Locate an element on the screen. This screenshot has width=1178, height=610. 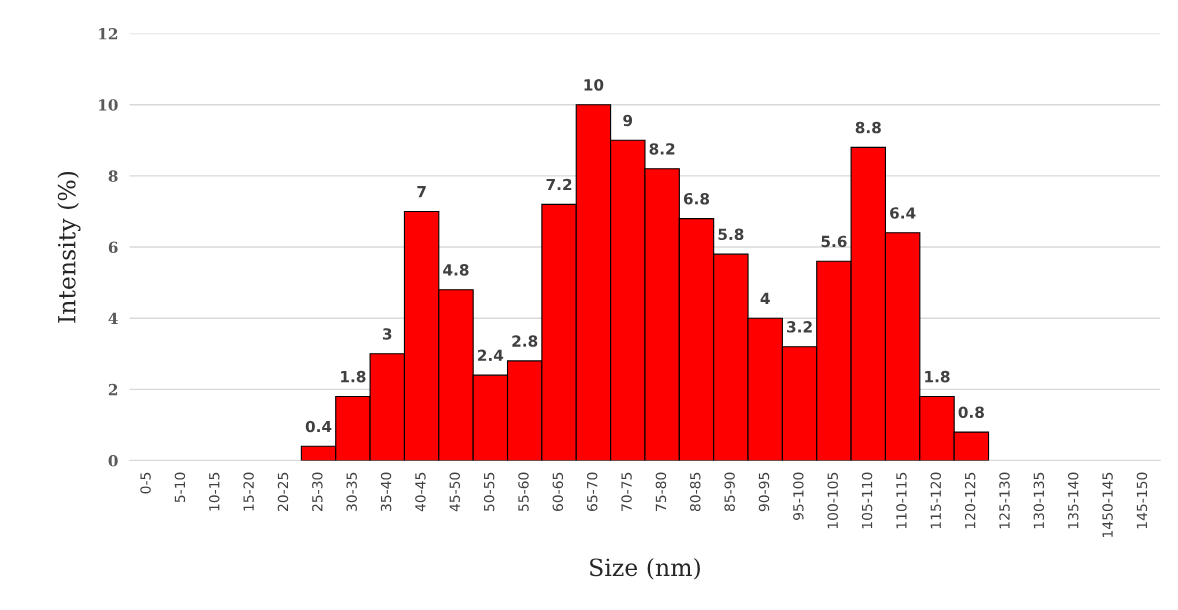
x-tick-label: 1450-145 is located at coordinates (1107, 504).